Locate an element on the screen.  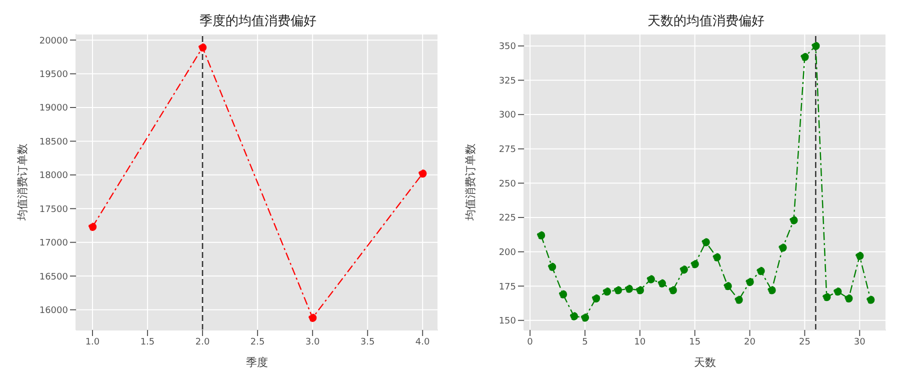
x-tick-label: 1.5 is located at coordinates (147, 342).